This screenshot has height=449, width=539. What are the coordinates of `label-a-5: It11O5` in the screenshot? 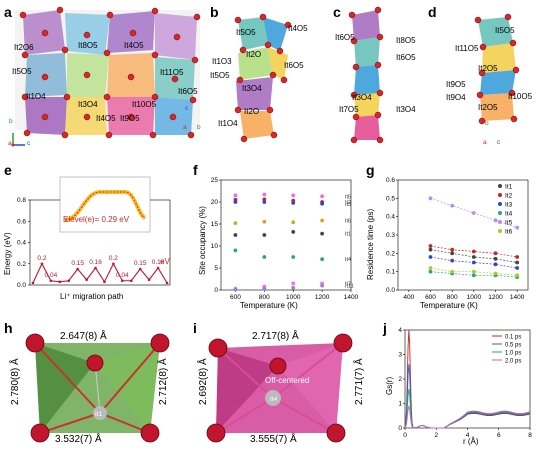 It's located at (172, 72).